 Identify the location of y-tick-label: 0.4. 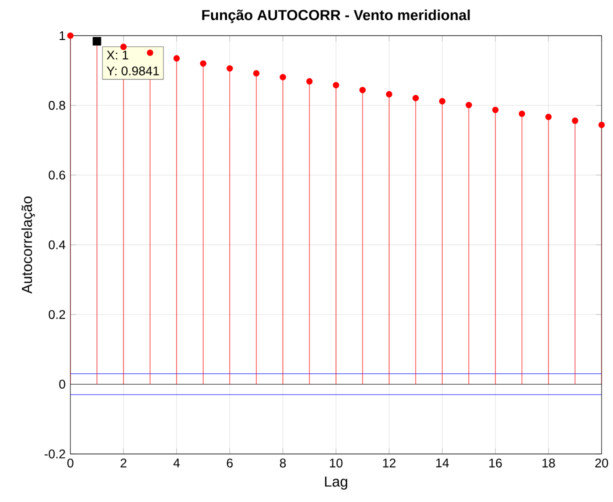
(57, 245).